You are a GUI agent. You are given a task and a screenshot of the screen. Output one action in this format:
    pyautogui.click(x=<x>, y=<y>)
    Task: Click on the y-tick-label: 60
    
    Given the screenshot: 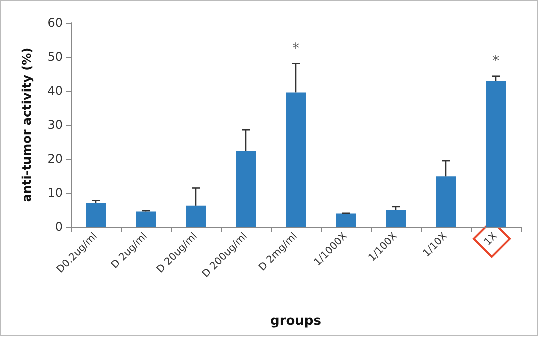 What is the action you would take?
    pyautogui.click(x=55, y=23)
    